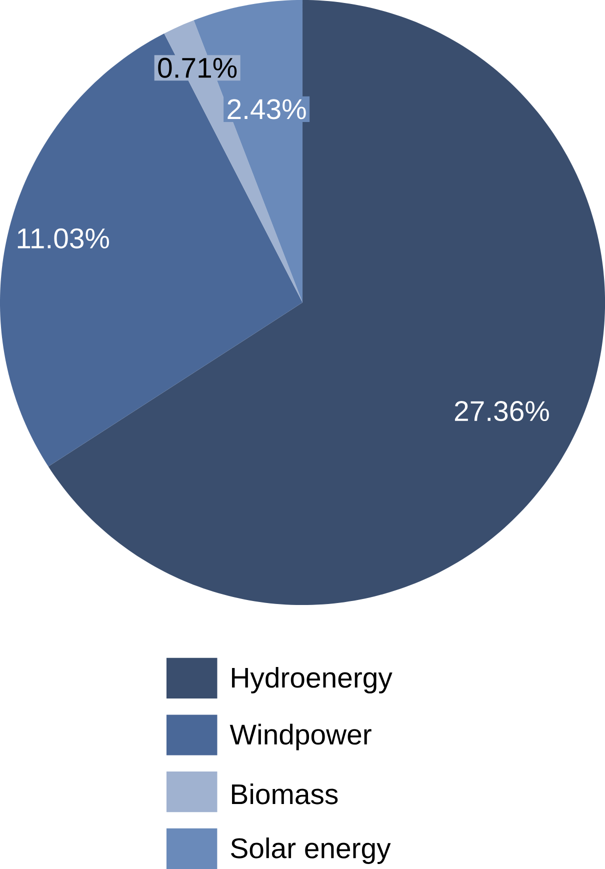 The height and width of the screenshot is (869, 605). Describe the element at coordinates (301, 737) in the screenshot. I see `legend-label: Windpower` at that location.